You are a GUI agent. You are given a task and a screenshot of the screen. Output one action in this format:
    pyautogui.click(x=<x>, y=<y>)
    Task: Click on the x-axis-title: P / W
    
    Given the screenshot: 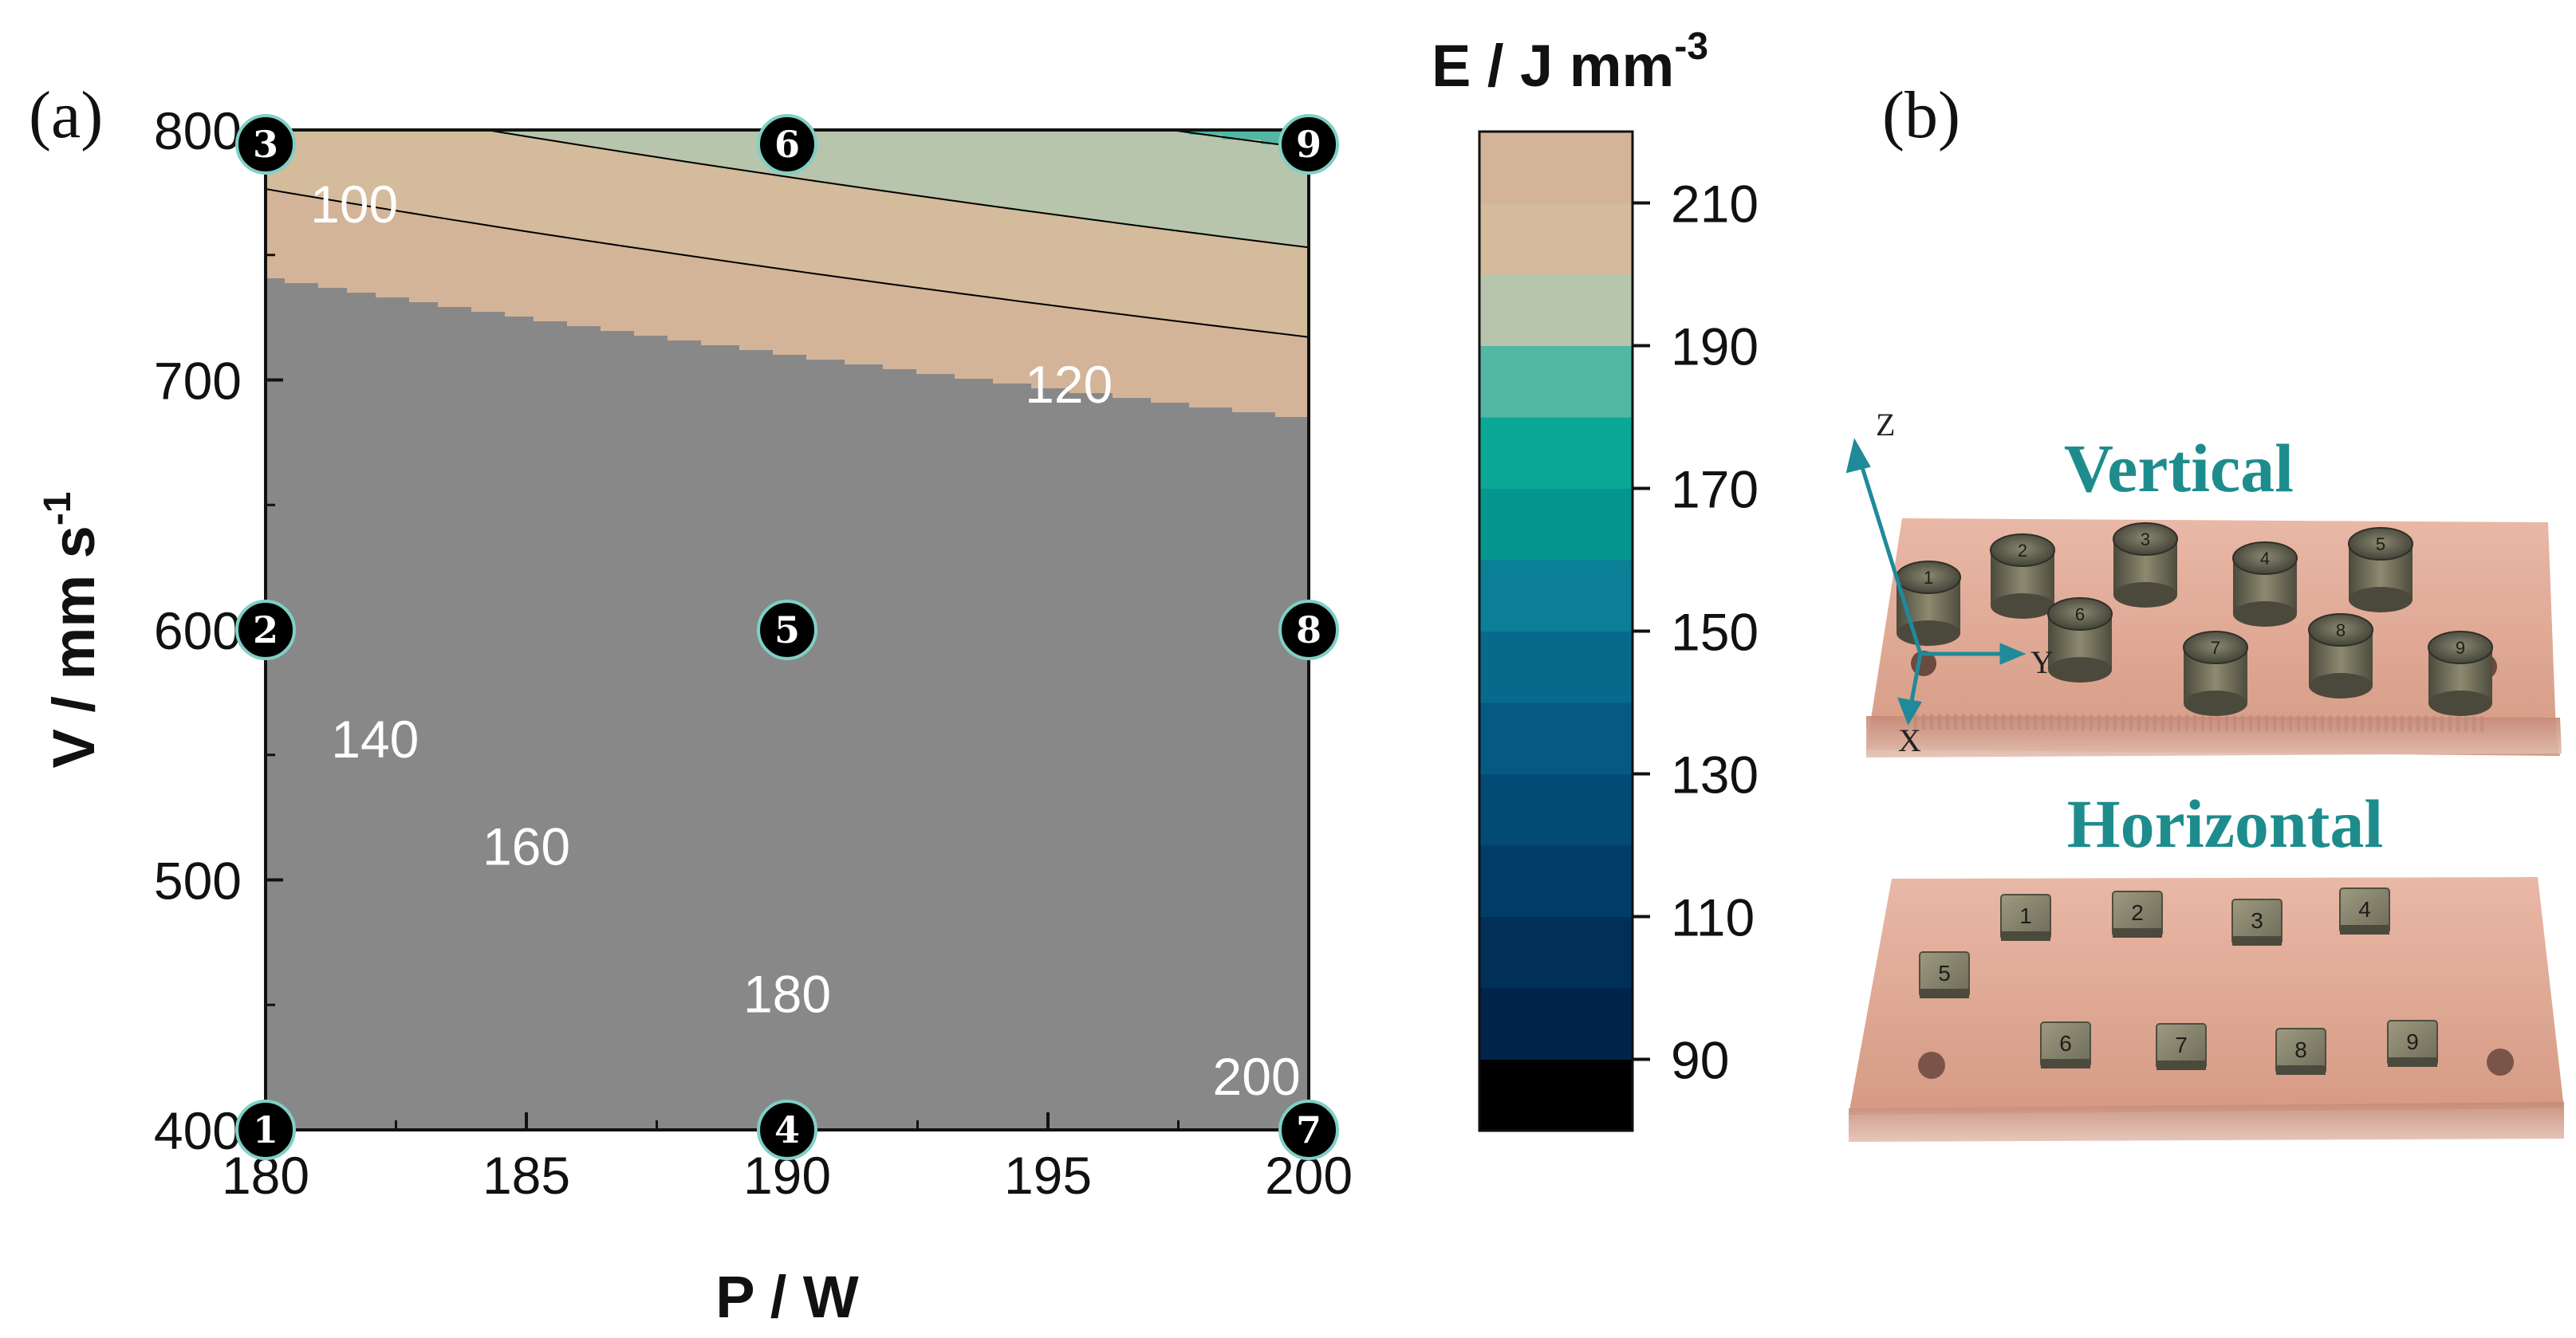 What is the action you would take?
    pyautogui.click(x=787, y=1297)
    